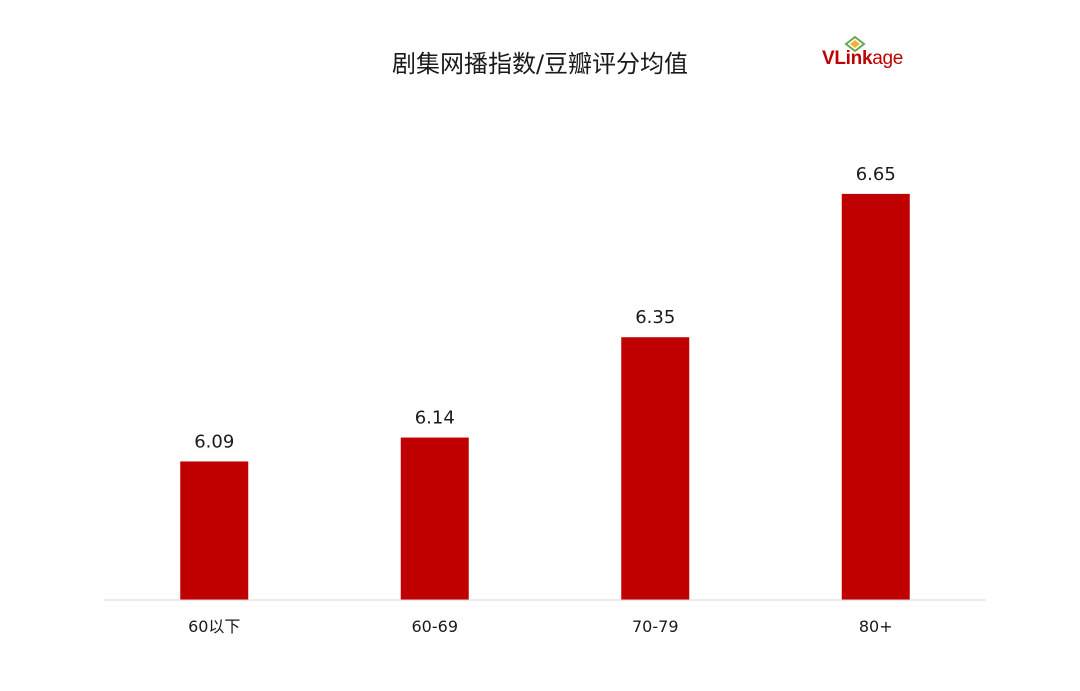 This screenshot has height=691, width=1080. I want to click on value-label-1: 6.09, so click(214, 441).